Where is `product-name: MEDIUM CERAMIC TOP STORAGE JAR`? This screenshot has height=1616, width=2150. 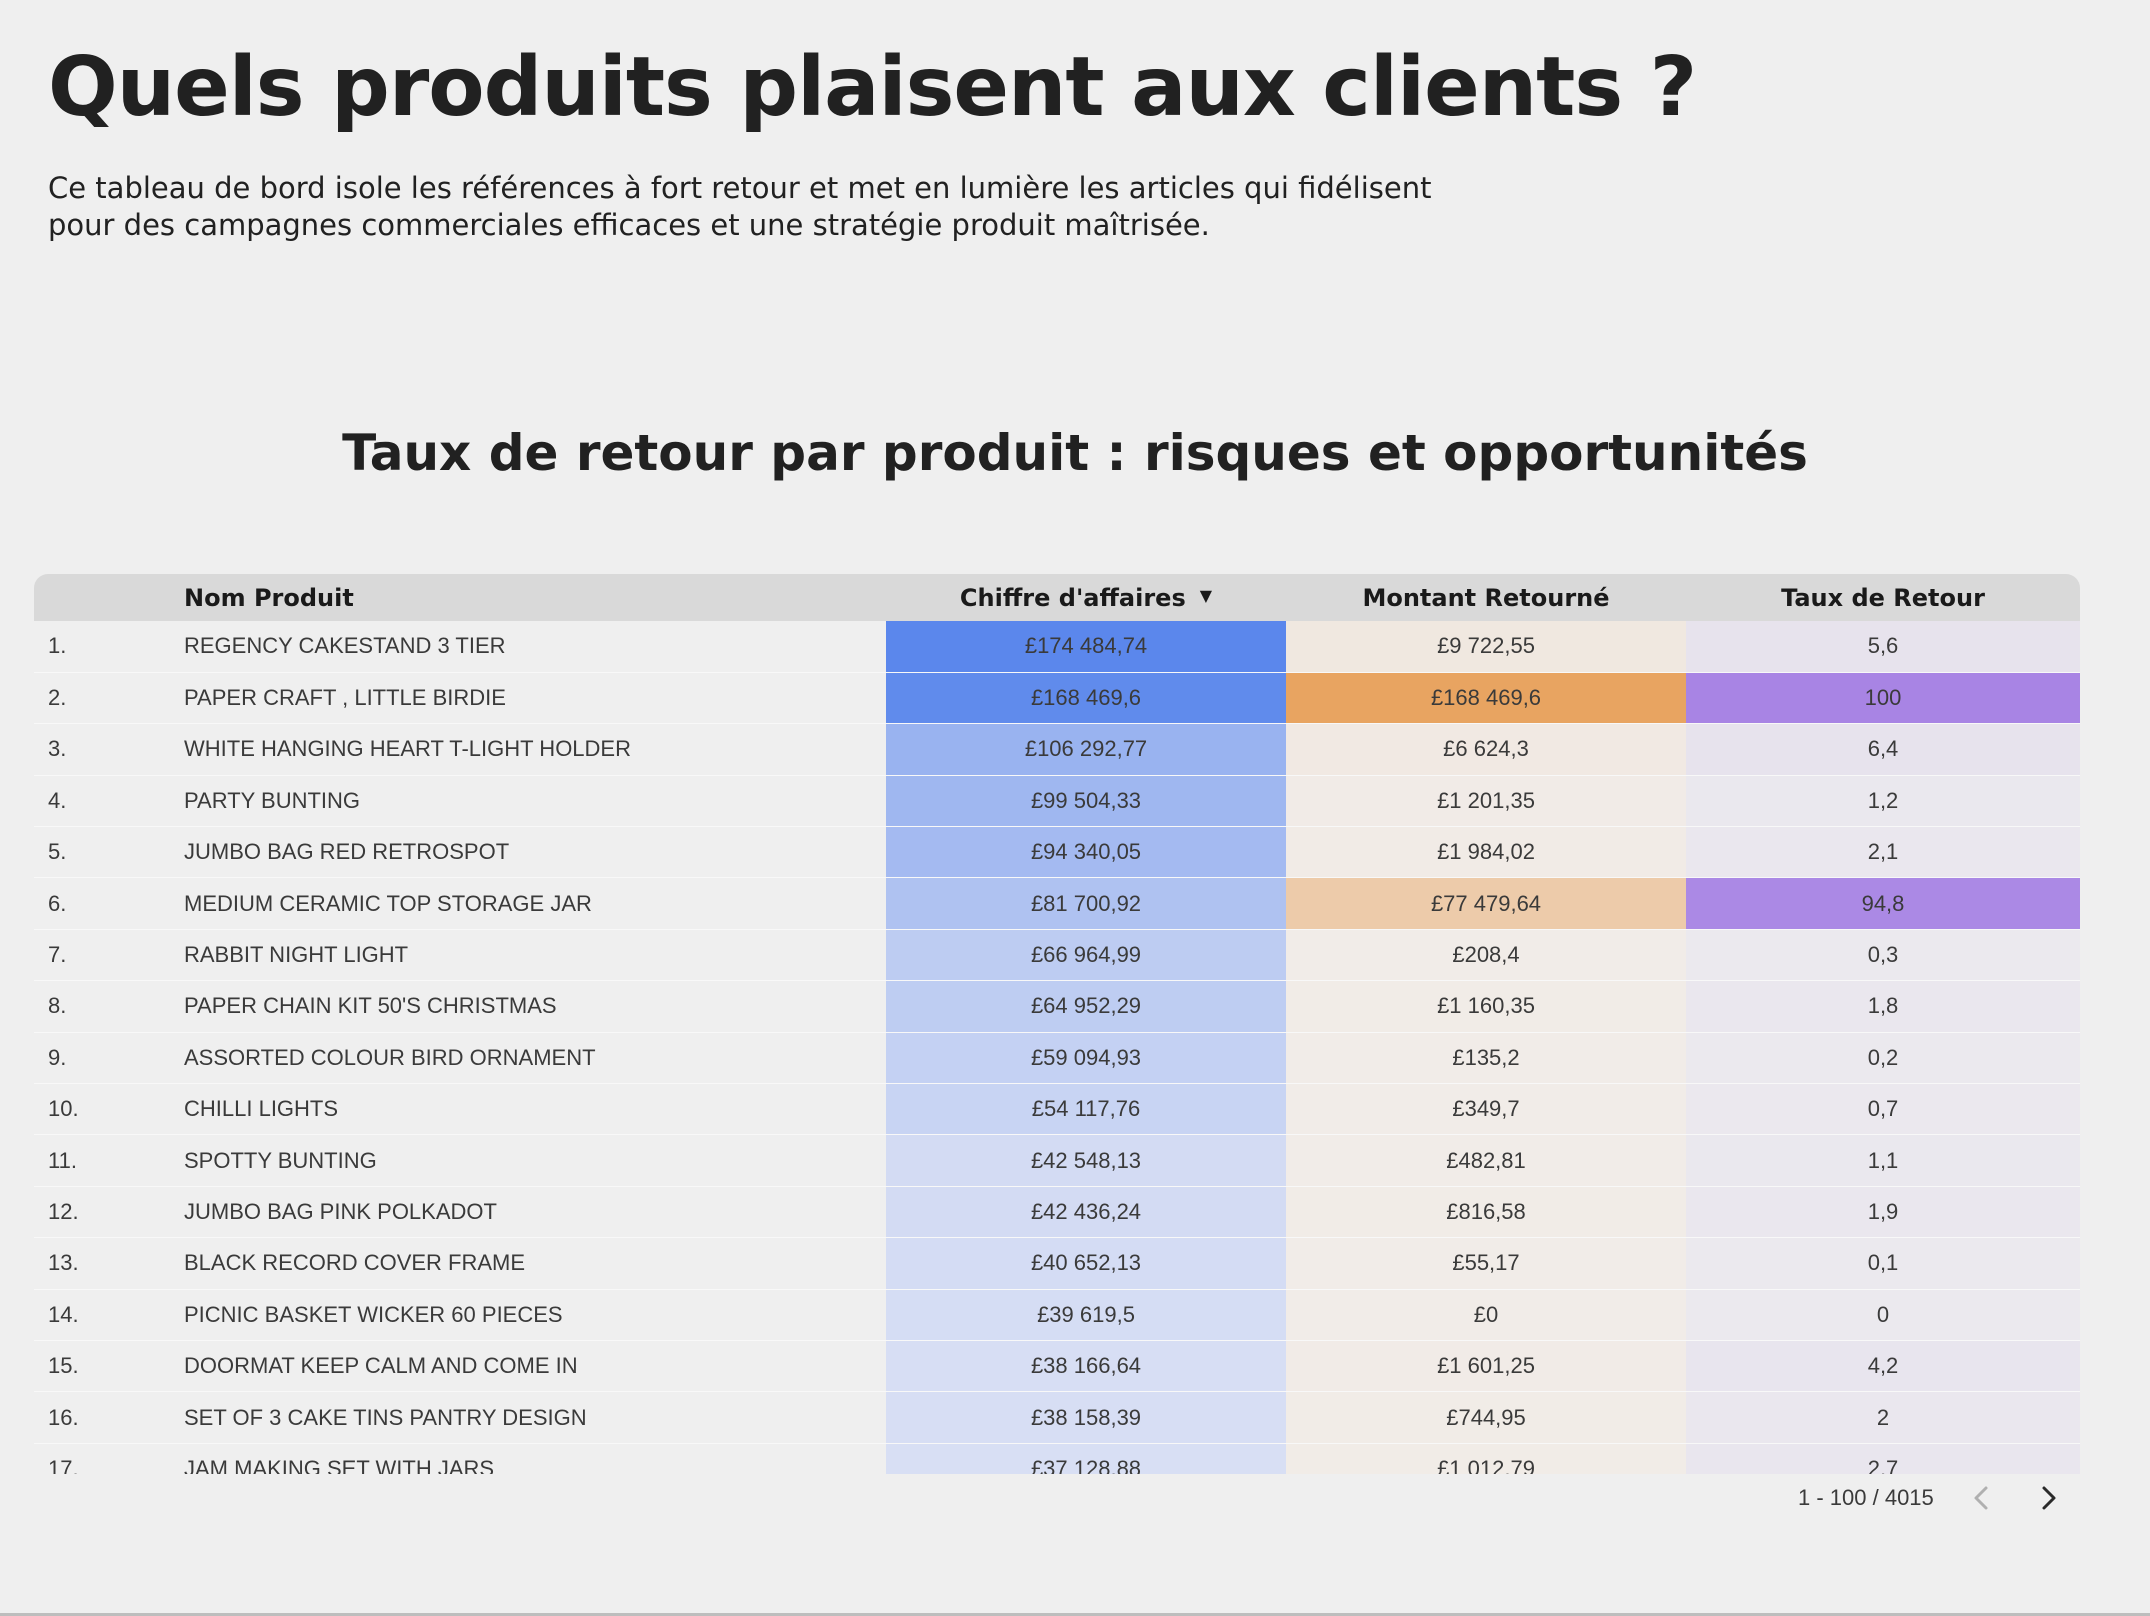
product-name: MEDIUM CERAMIC TOP STORAGE JAR is located at coordinates (526, 903).